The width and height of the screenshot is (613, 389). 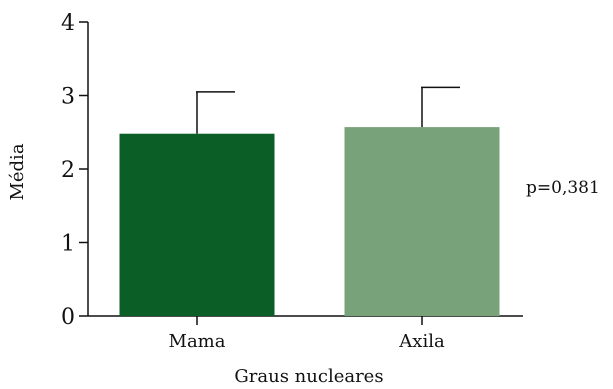 I want to click on x-tick-label: Axila, so click(x=421, y=341).